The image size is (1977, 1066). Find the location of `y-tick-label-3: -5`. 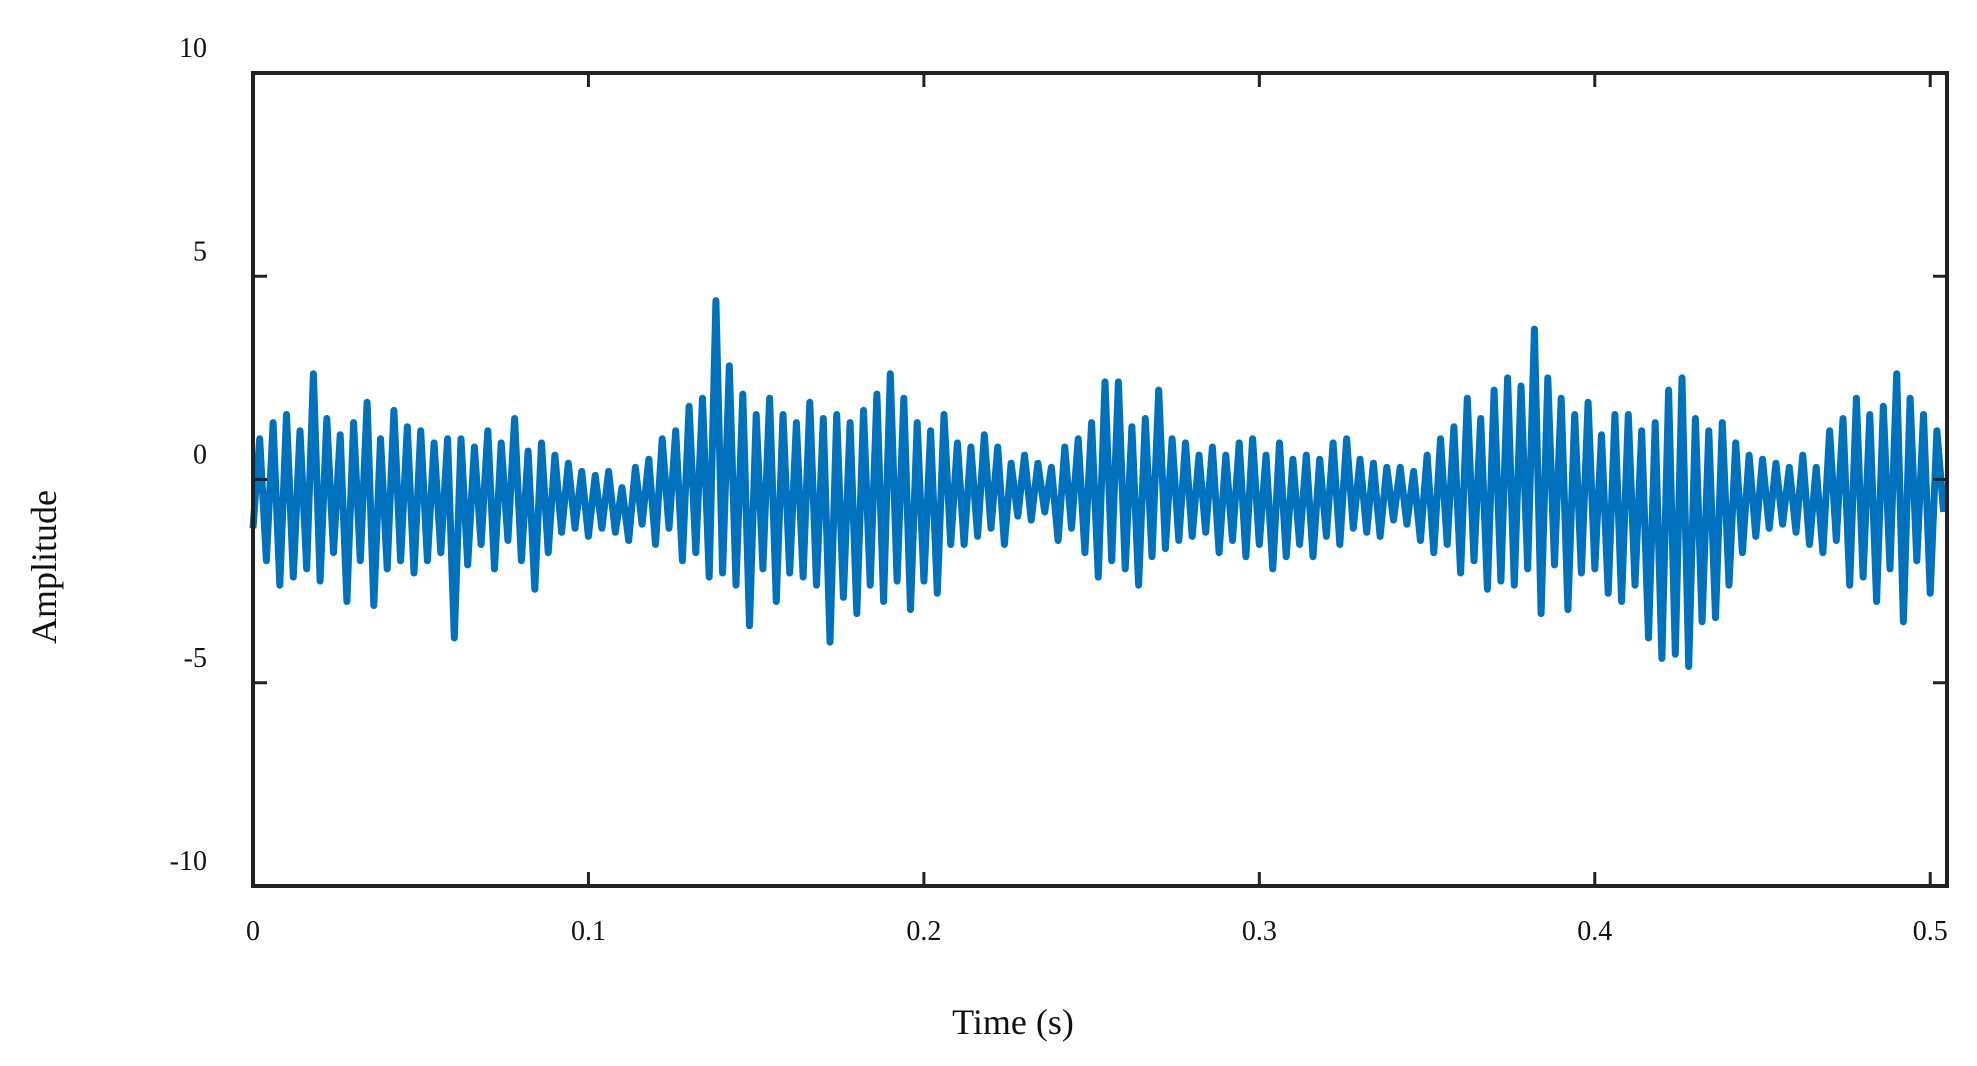

y-tick-label-3: -5 is located at coordinates (195, 658).